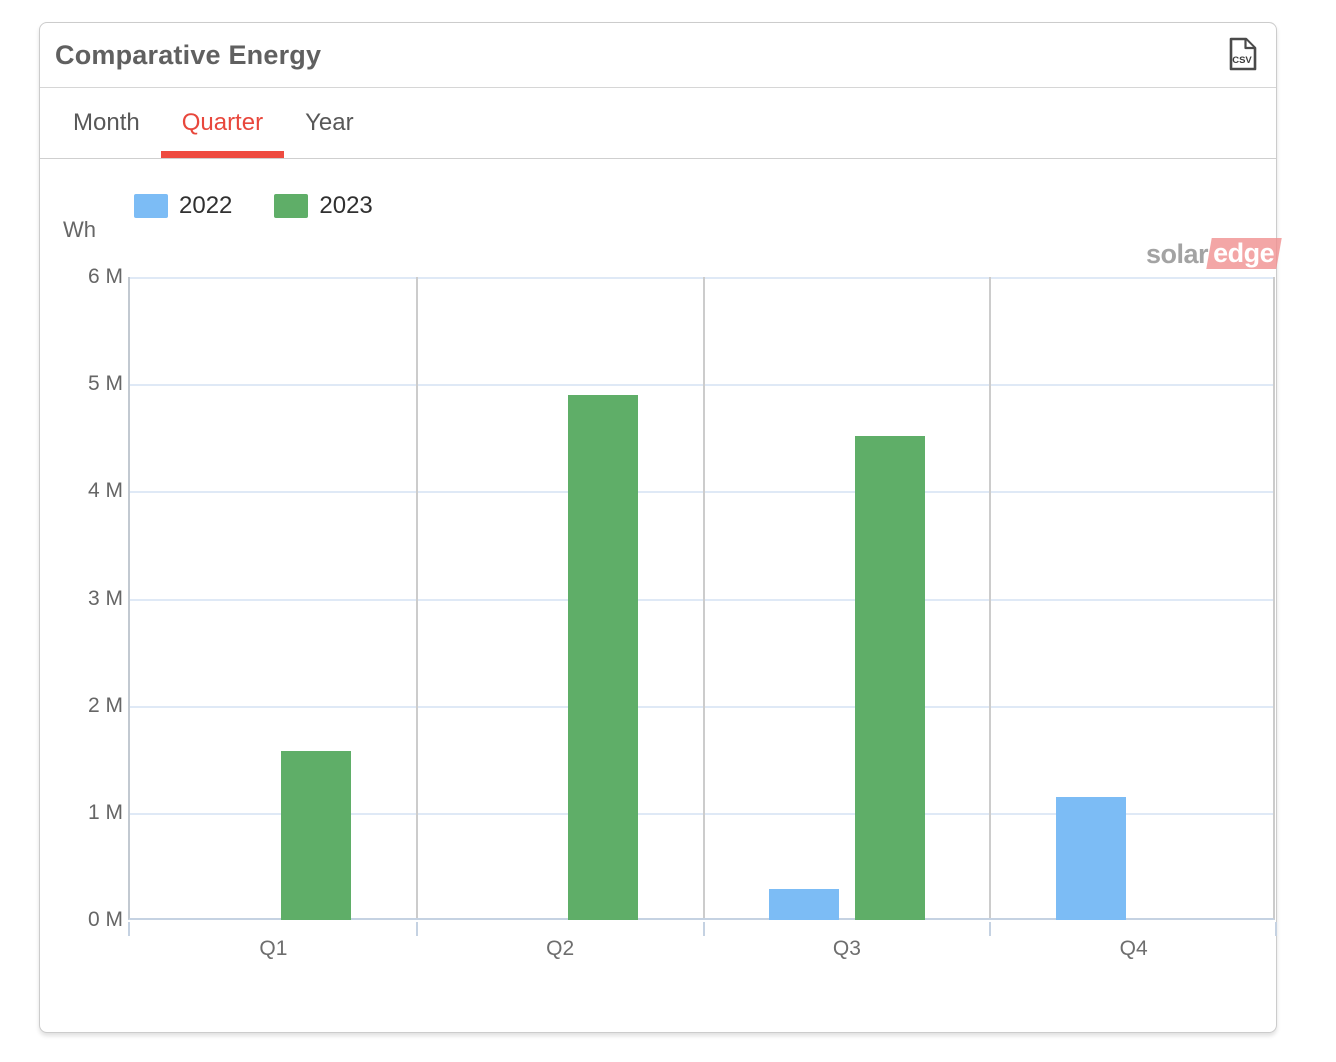  I want to click on h-gridline-6m, so click(701, 278).